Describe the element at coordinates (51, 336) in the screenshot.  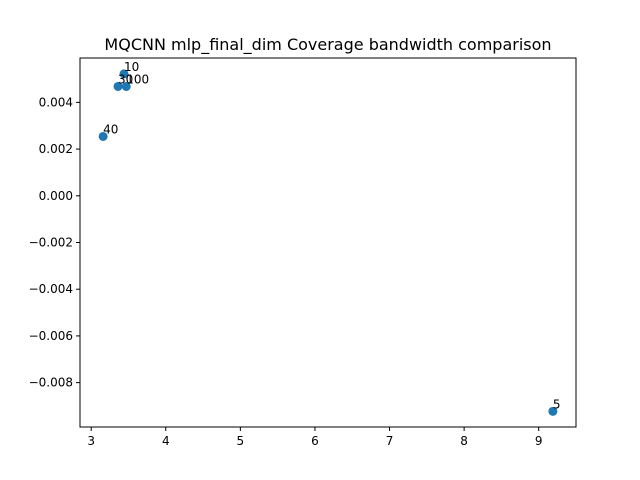
I see `y-tick-label: −0.006` at that location.